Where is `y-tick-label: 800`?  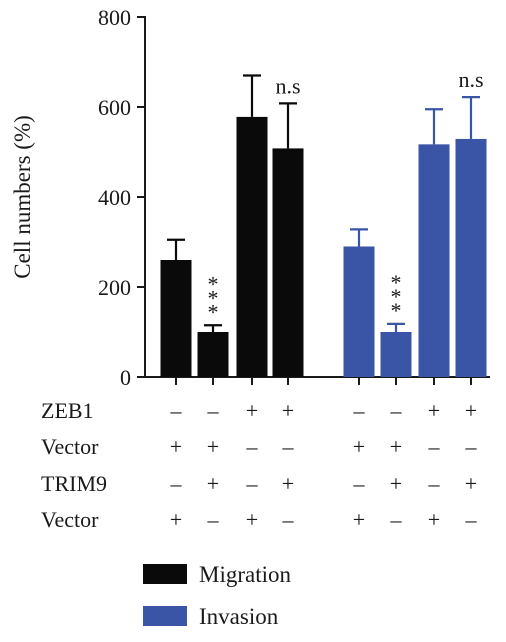
y-tick-label: 800 is located at coordinates (114, 17).